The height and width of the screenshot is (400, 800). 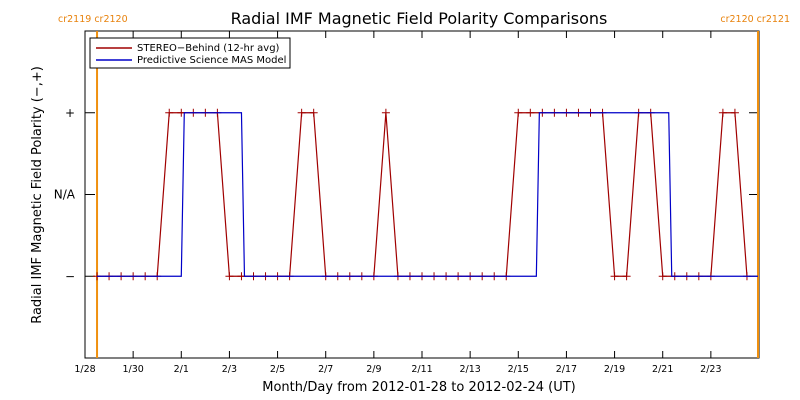 What do you see at coordinates (132, 369) in the screenshot?
I see `x-tick-label: 1/30` at bounding box center [132, 369].